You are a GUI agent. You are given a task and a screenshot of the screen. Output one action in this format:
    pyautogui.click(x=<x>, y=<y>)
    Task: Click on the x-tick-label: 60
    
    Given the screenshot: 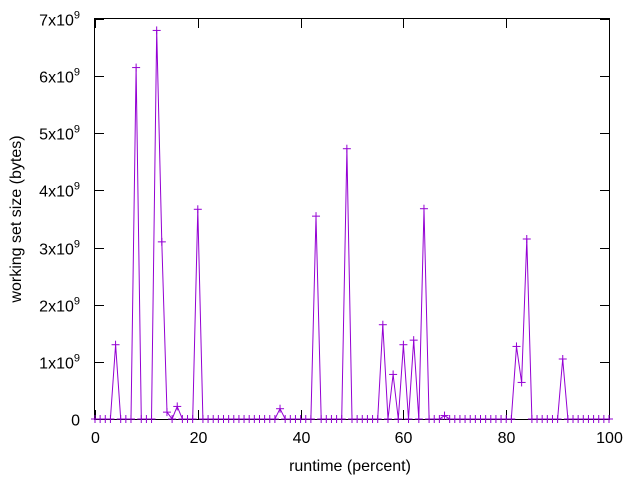 What is the action you would take?
    pyautogui.click(x=404, y=438)
    